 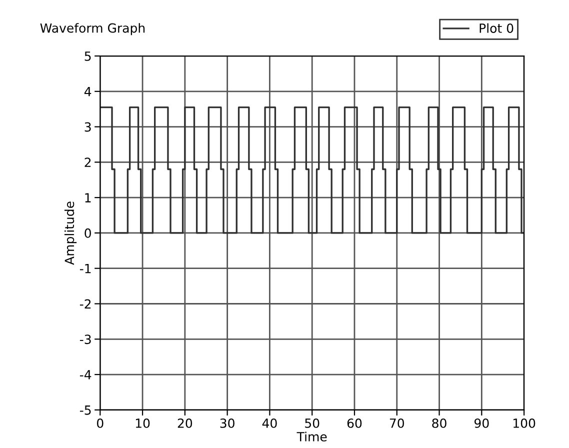 What do you see at coordinates (85, 303) in the screenshot?
I see `y-tick-label: -2` at bounding box center [85, 303].